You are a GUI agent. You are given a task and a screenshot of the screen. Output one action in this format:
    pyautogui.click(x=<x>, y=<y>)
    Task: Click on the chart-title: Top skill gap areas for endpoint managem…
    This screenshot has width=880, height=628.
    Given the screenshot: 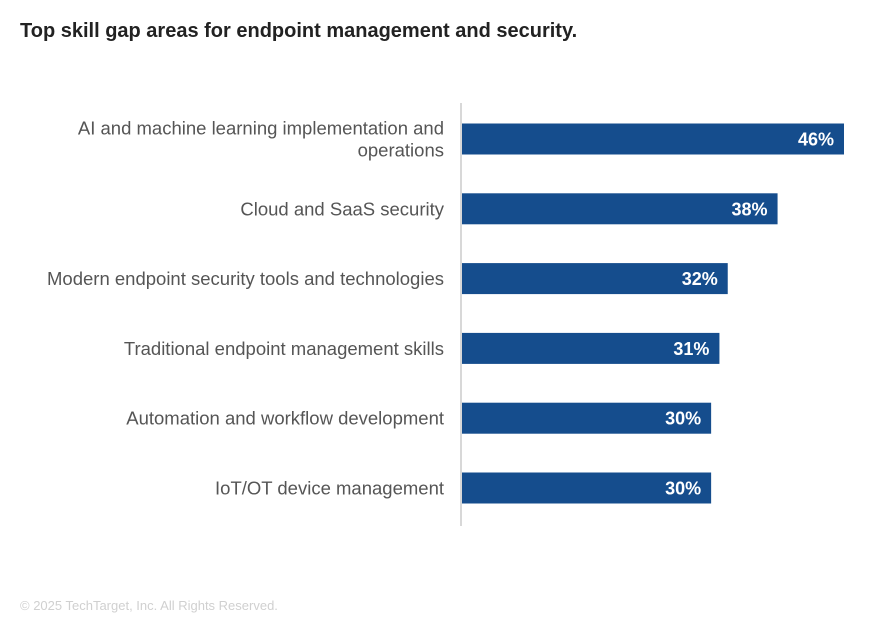 What is the action you would take?
    pyautogui.click(x=299, y=31)
    